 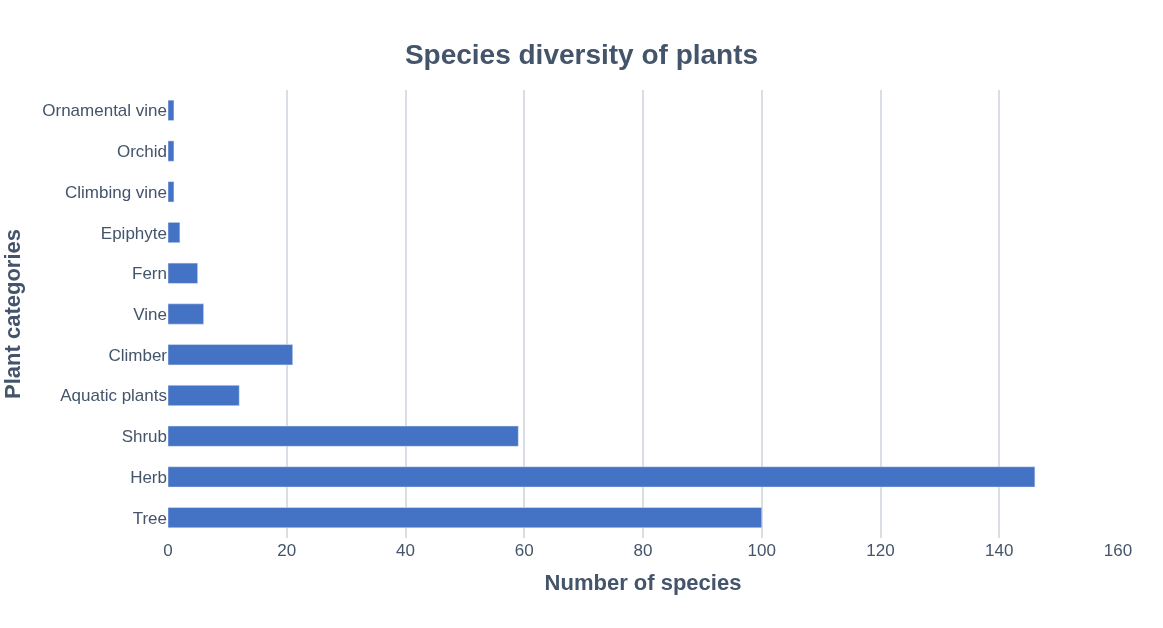 I want to click on y-tick-label: Vine, so click(x=150, y=314).